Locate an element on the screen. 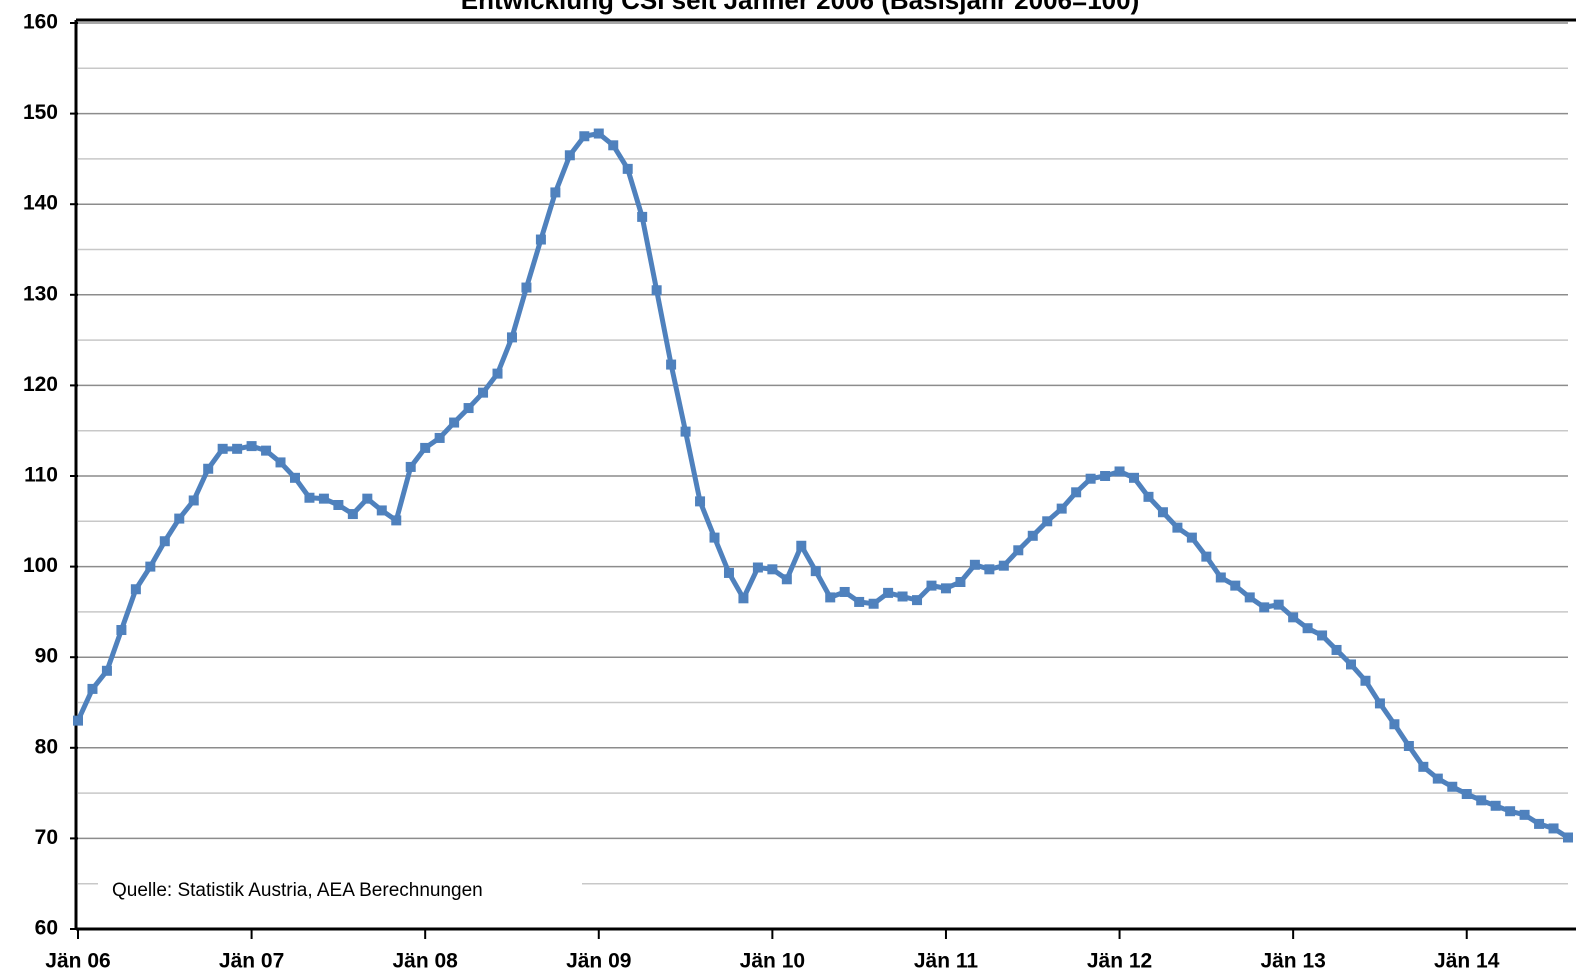 The height and width of the screenshot is (980, 1576). x-tick-label: Jän 12 is located at coordinates (1119, 961).